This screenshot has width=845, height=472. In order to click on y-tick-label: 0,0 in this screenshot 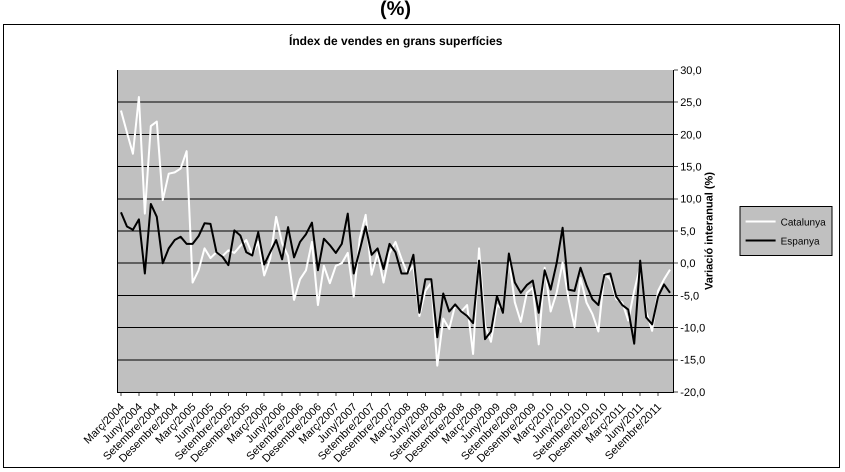, I will do `click(688, 264)`.